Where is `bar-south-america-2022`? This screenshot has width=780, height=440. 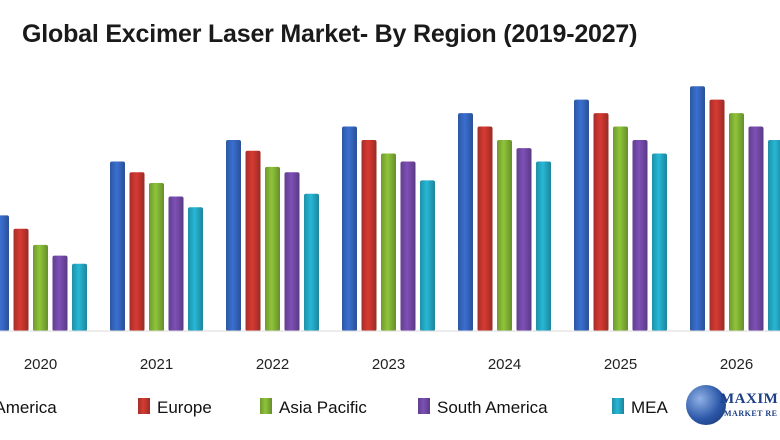
bar-south-america-2022 is located at coordinates (292, 251).